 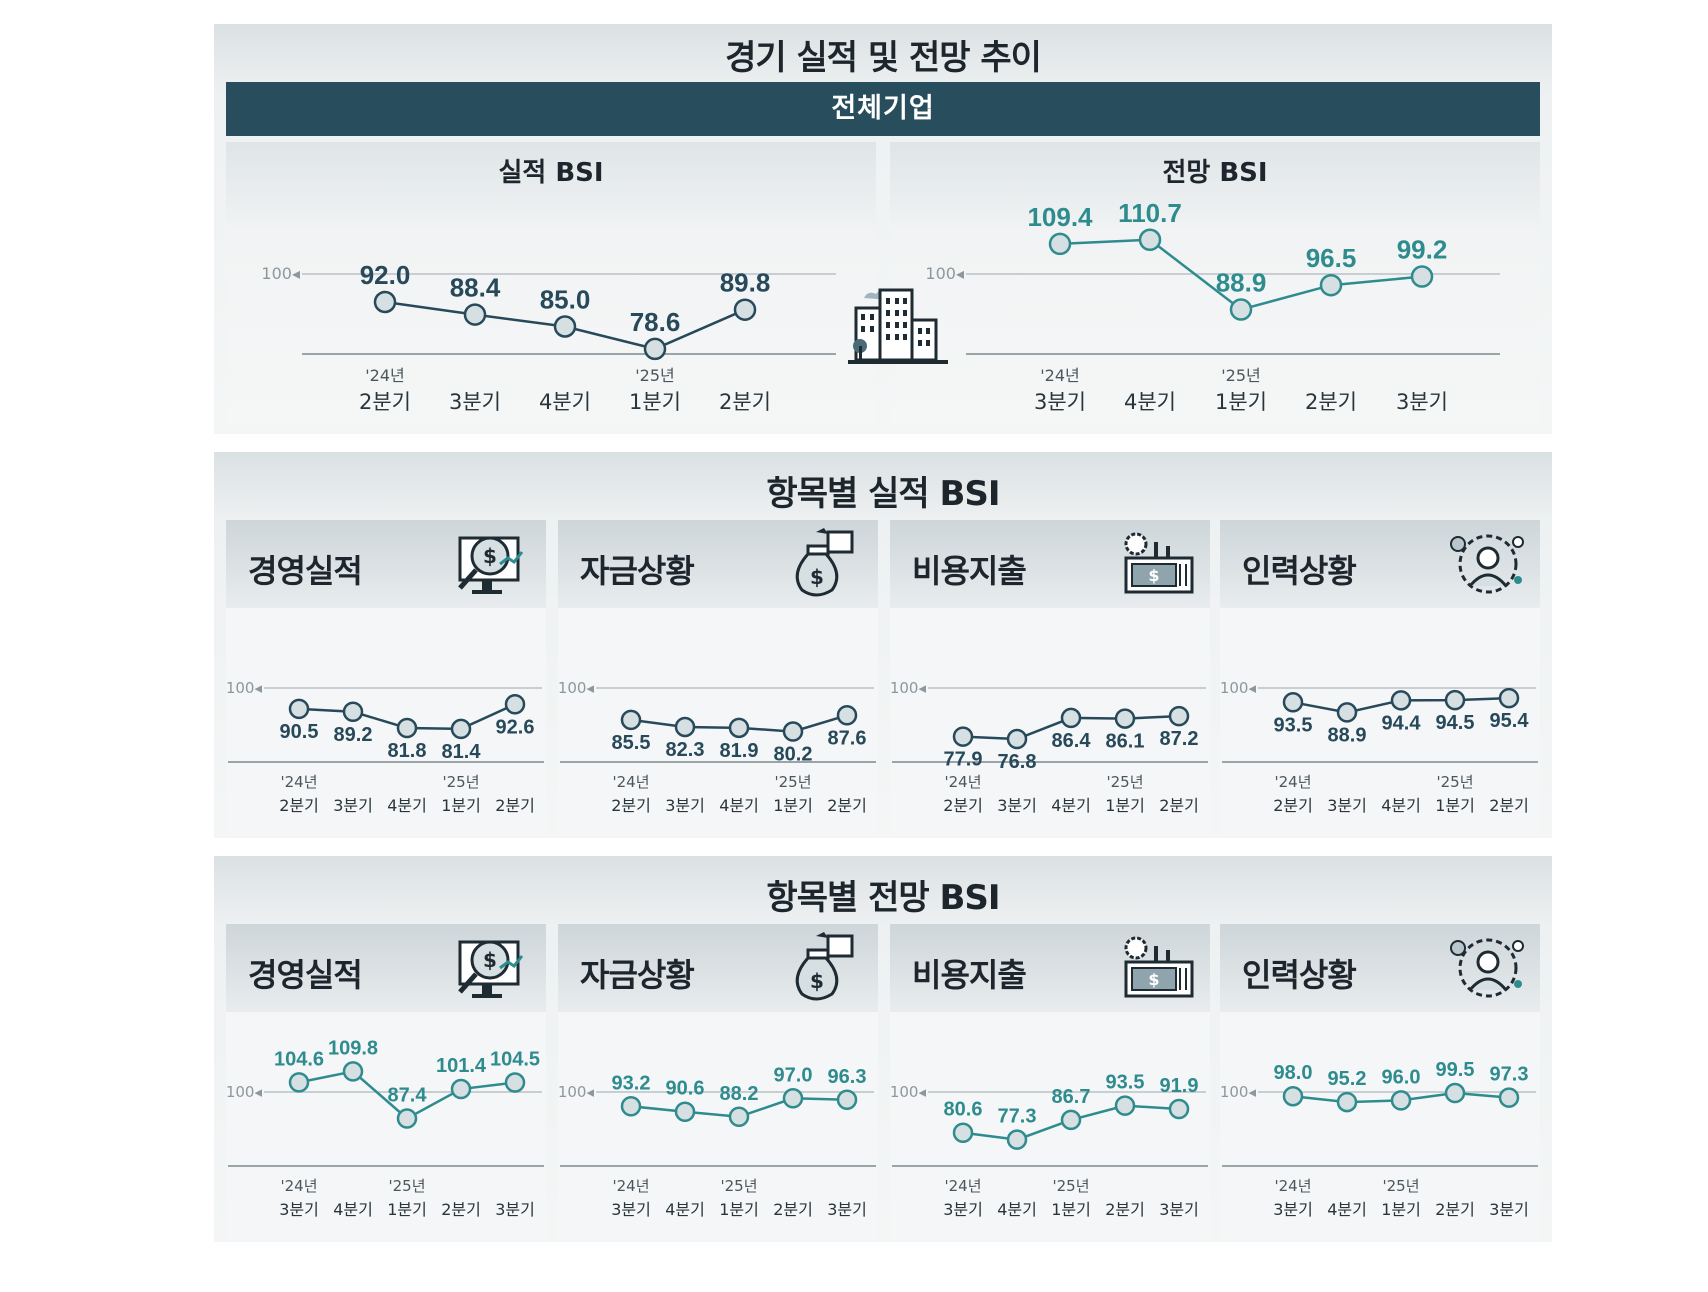 What do you see at coordinates (793, 755) in the screenshot?
I see `data-label: 80.2` at bounding box center [793, 755].